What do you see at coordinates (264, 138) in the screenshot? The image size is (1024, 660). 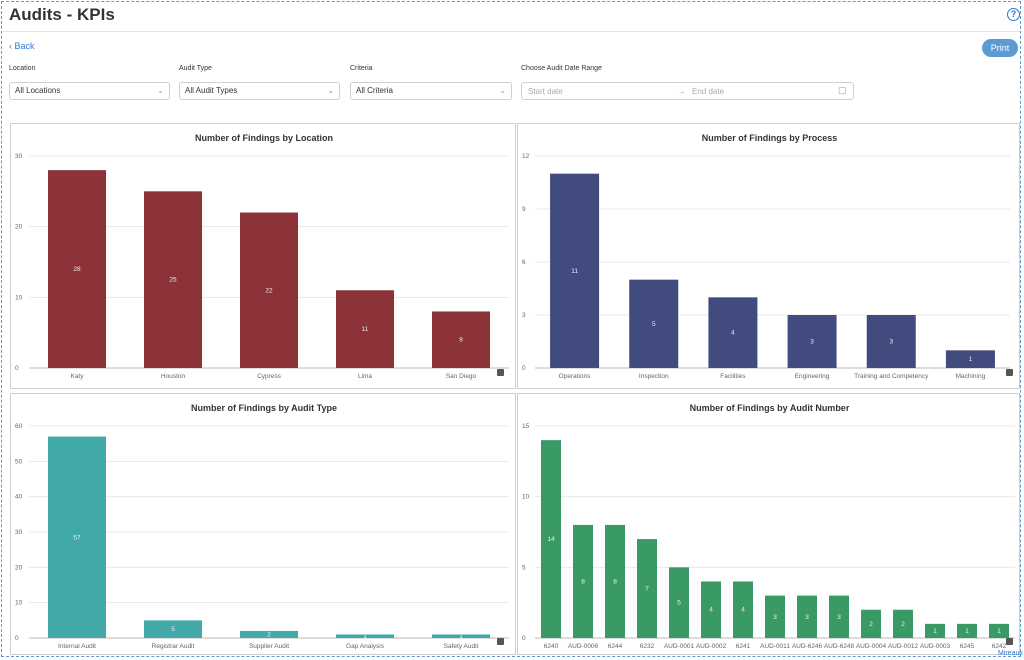 I see `chart-title: Number of Findings by Location` at bounding box center [264, 138].